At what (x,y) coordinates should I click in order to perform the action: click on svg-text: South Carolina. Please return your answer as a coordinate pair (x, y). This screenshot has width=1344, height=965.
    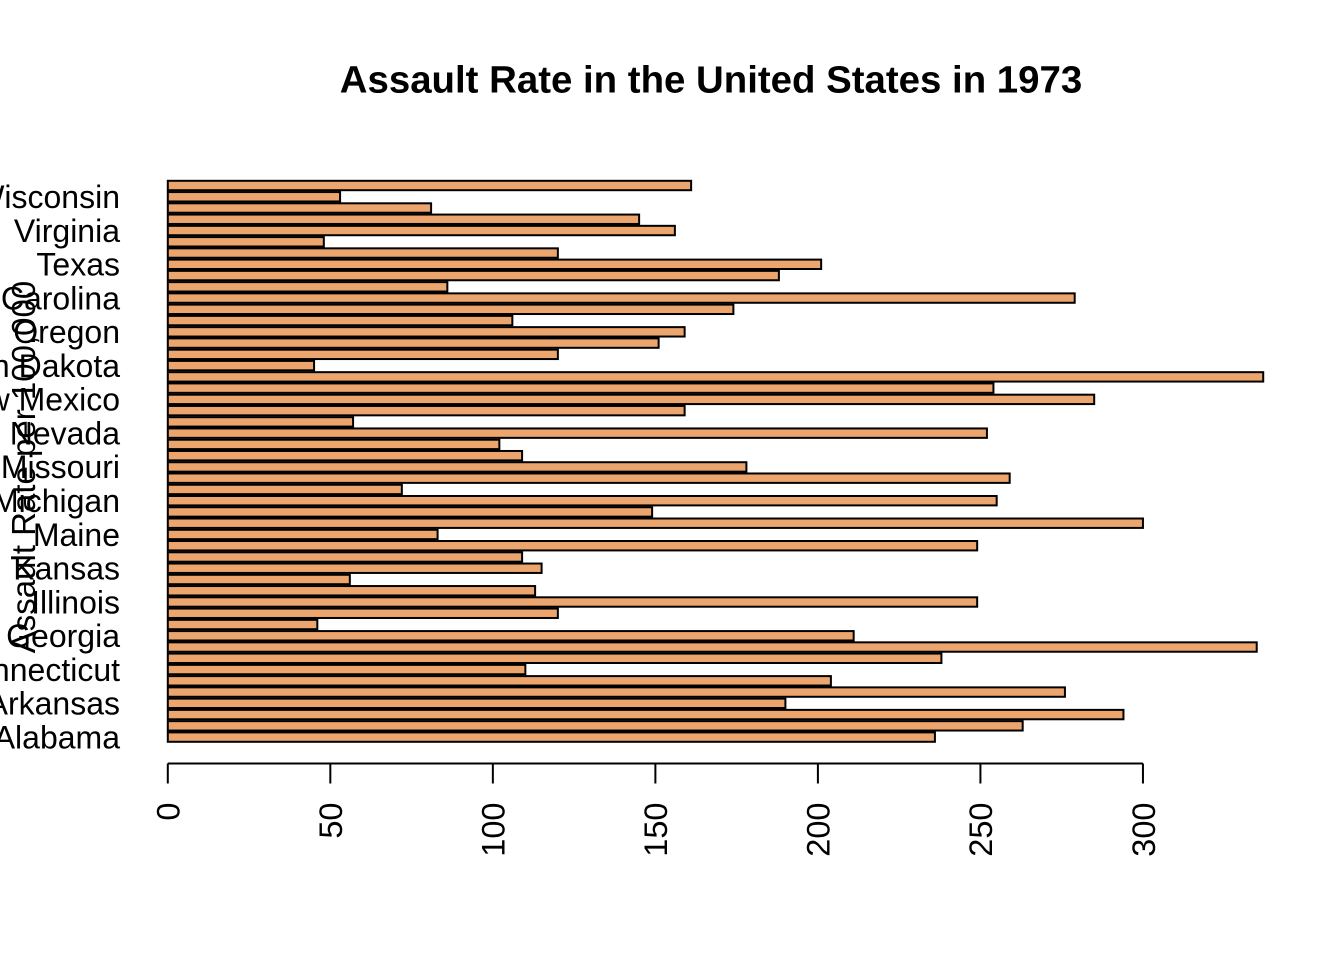
    Looking at the image, I should click on (60, 298).